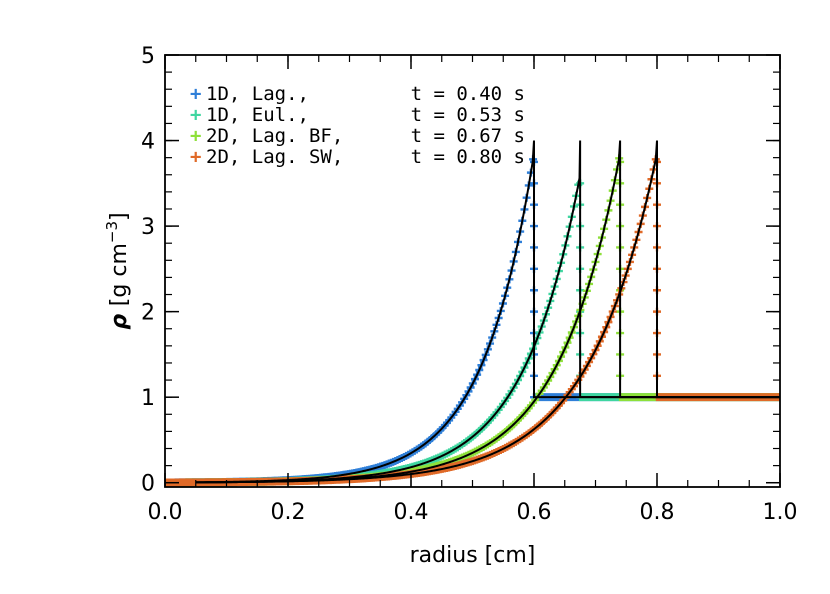 This screenshot has width=830, height=594. What do you see at coordinates (468, 136) in the screenshot?
I see `legend-time: t = 0.67 s` at bounding box center [468, 136].